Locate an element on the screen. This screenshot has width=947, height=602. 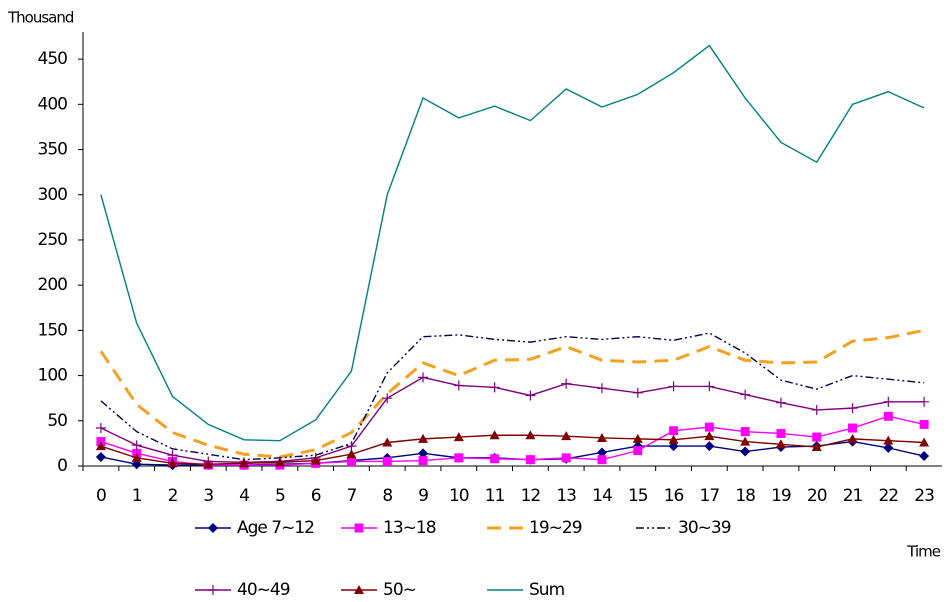
x-tick-label: 2 is located at coordinates (173, 496).